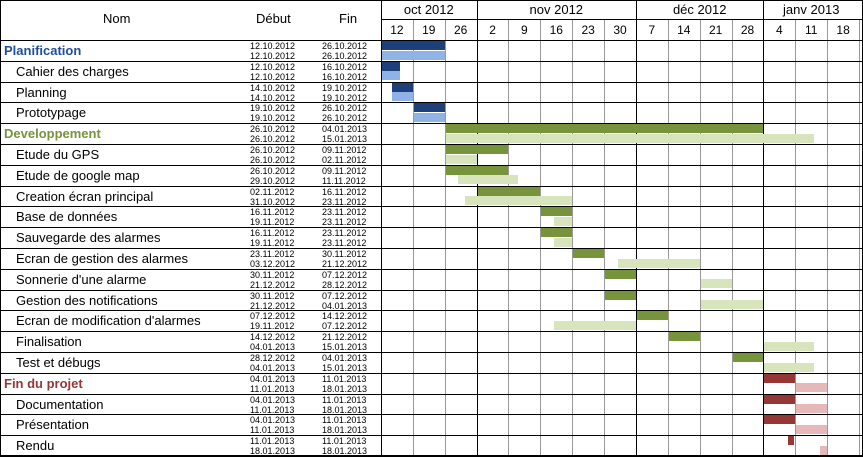 The height and width of the screenshot is (457, 863). Describe the element at coordinates (345, 284) in the screenshot. I see `task-date-end2: 28.12.2012` at that location.